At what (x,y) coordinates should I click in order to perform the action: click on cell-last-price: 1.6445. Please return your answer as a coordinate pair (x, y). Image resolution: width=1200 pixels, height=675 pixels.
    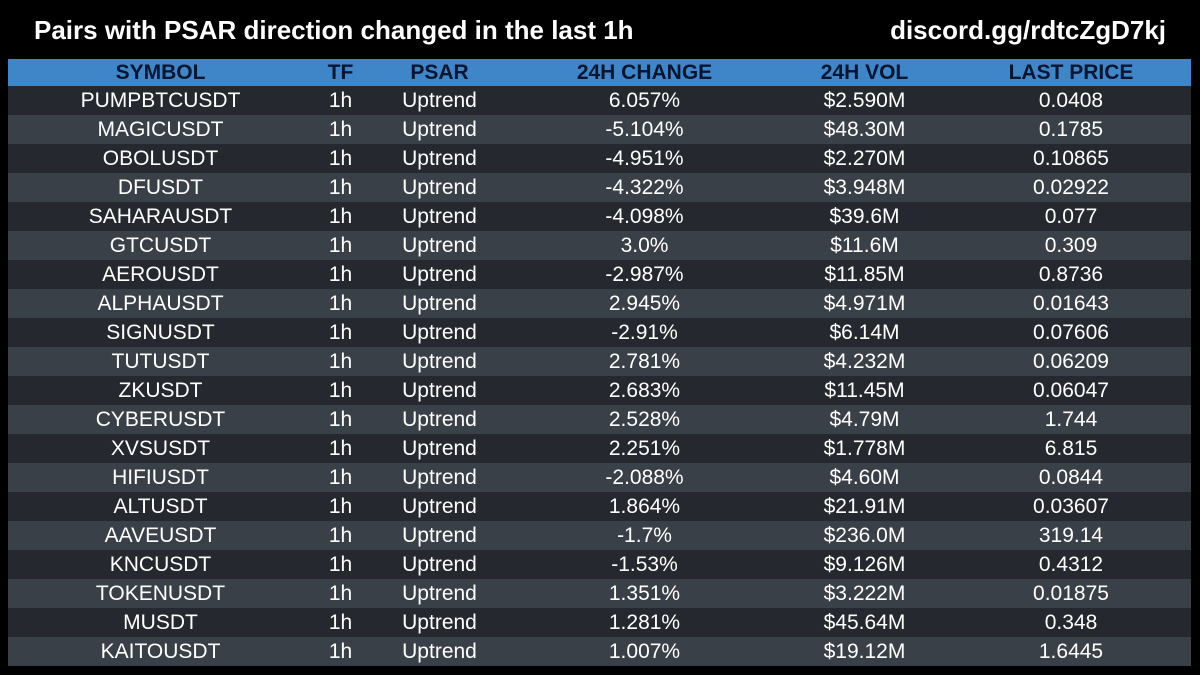
    Looking at the image, I should click on (1071, 651).